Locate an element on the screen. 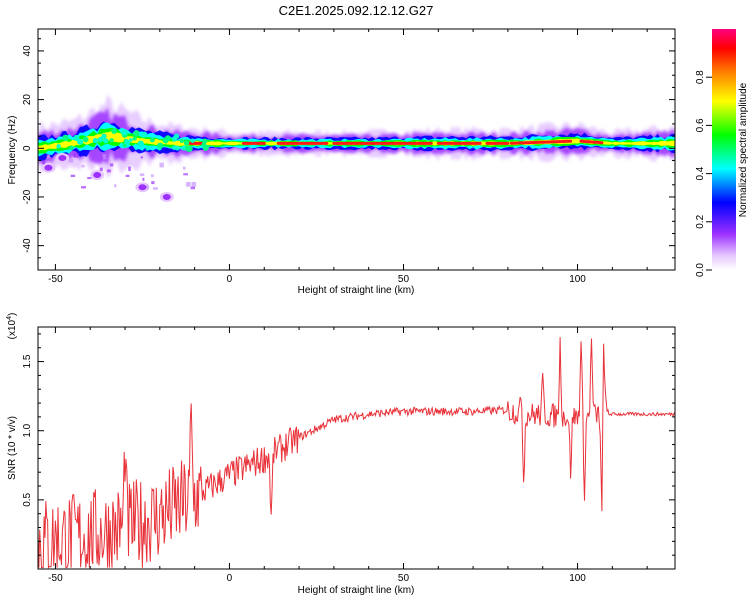 The height and width of the screenshot is (600, 750). y-tick-label: -40 is located at coordinates (27, 245).